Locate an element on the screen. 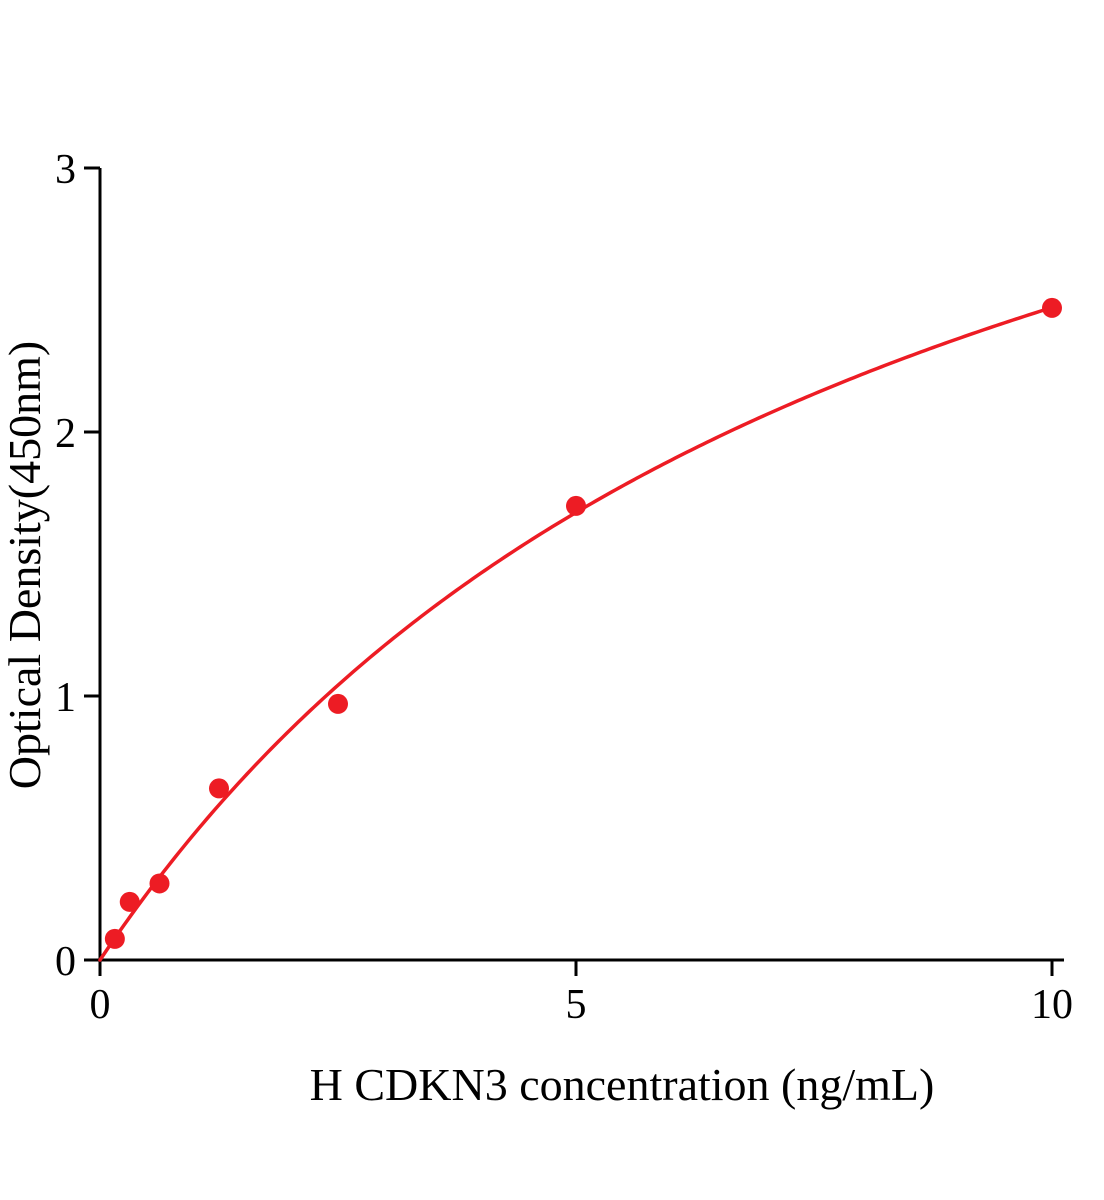 This screenshot has height=1200, width=1104. y-axis-label: Optical Density(450nm) is located at coordinates (25, 565).